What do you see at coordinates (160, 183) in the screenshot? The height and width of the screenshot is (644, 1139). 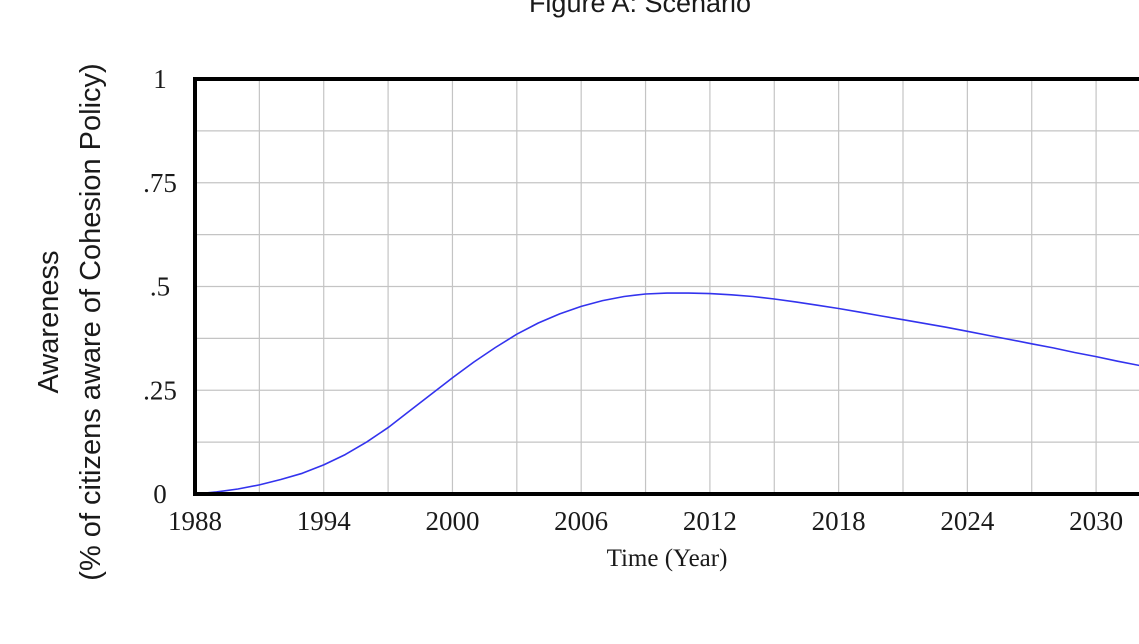 I see `y-tick-label: .75` at bounding box center [160, 183].